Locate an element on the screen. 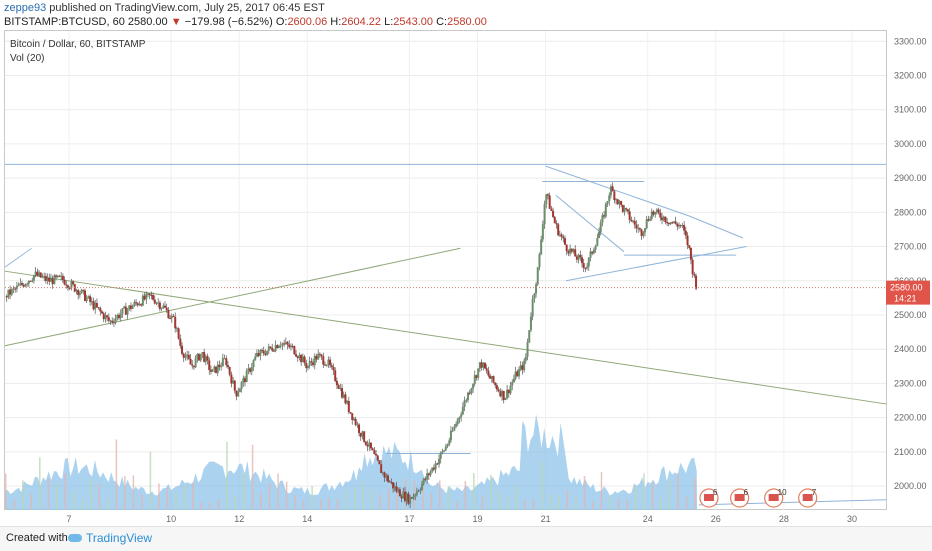 This screenshot has width=932, height=551. high-label: H: is located at coordinates (336, 22).